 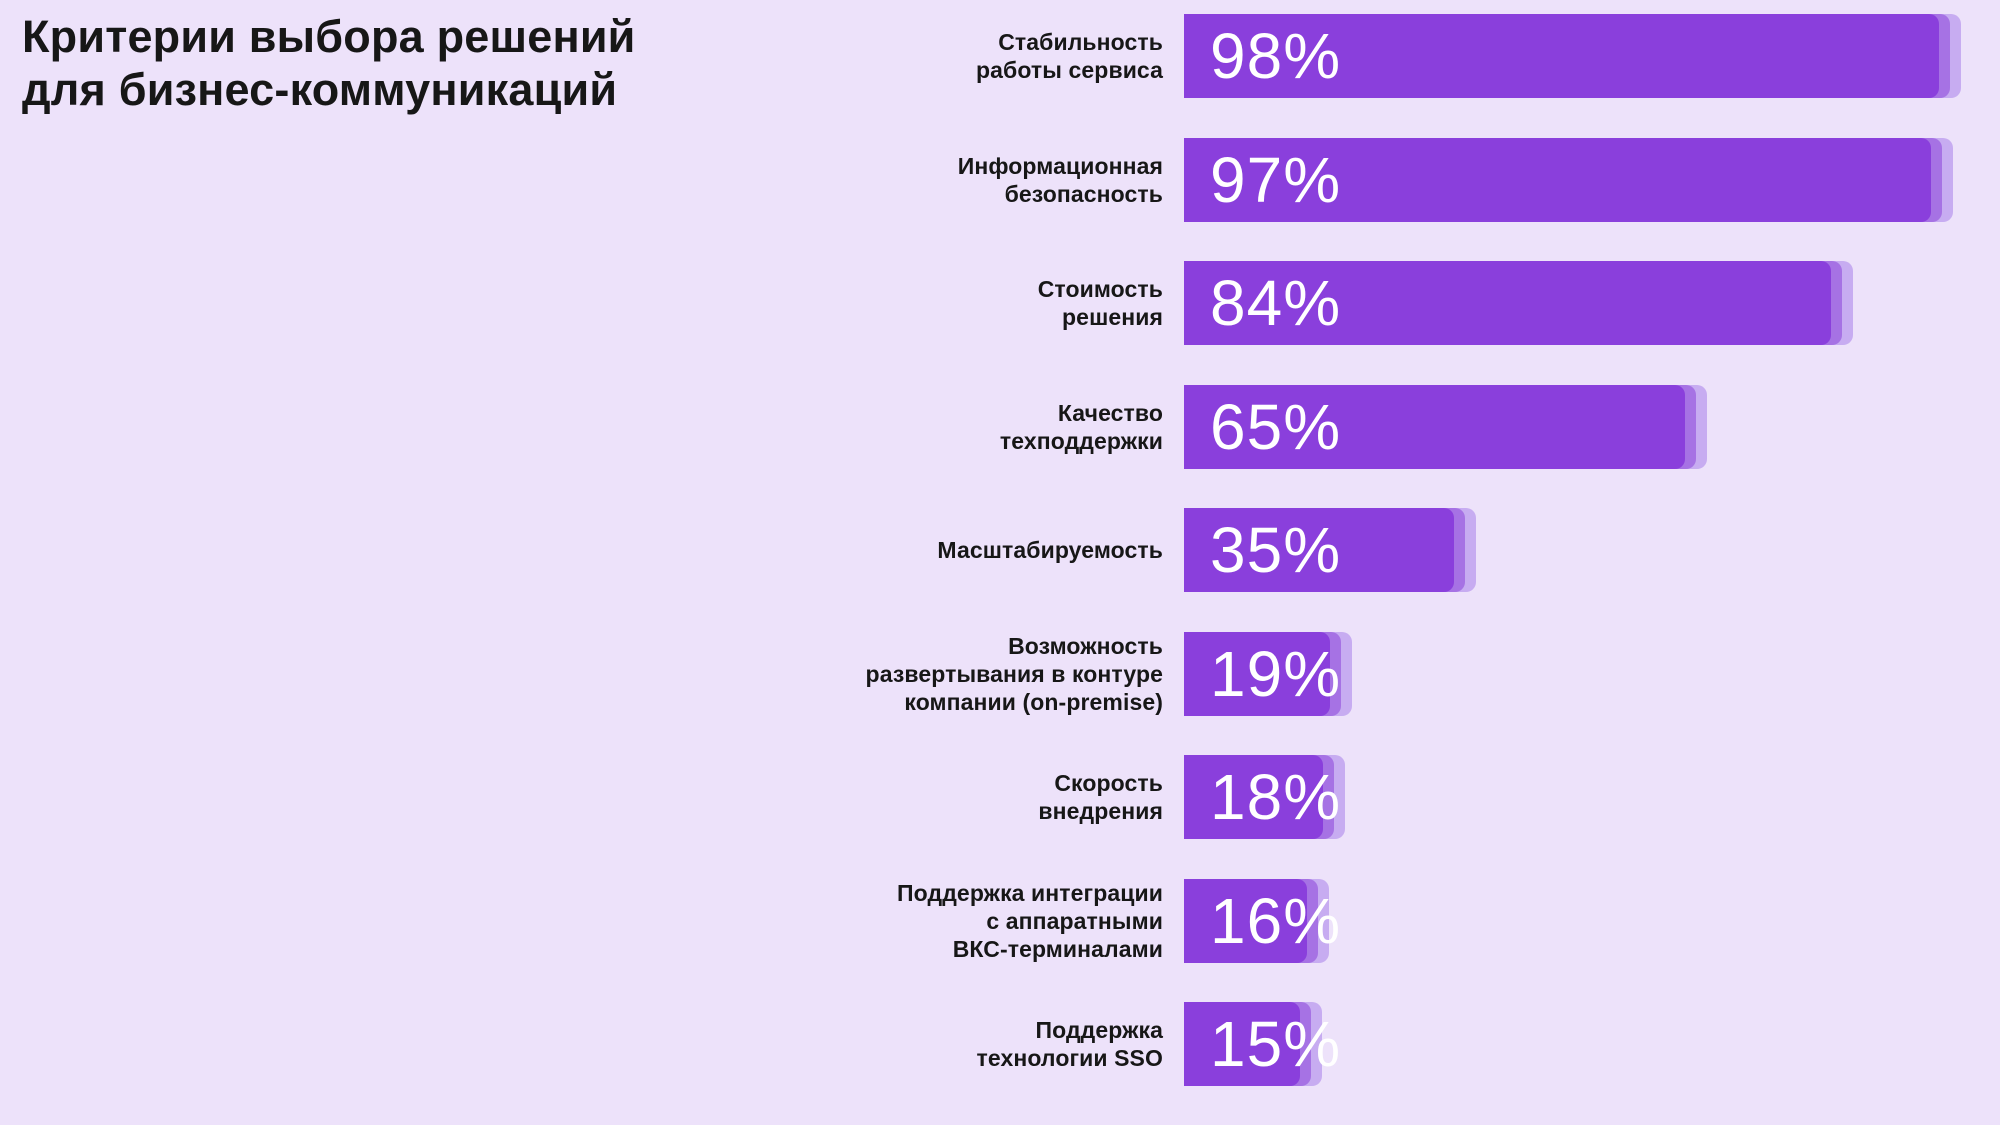 What do you see at coordinates (1276, 179) in the screenshot?
I see `bar-value-label: 97%` at bounding box center [1276, 179].